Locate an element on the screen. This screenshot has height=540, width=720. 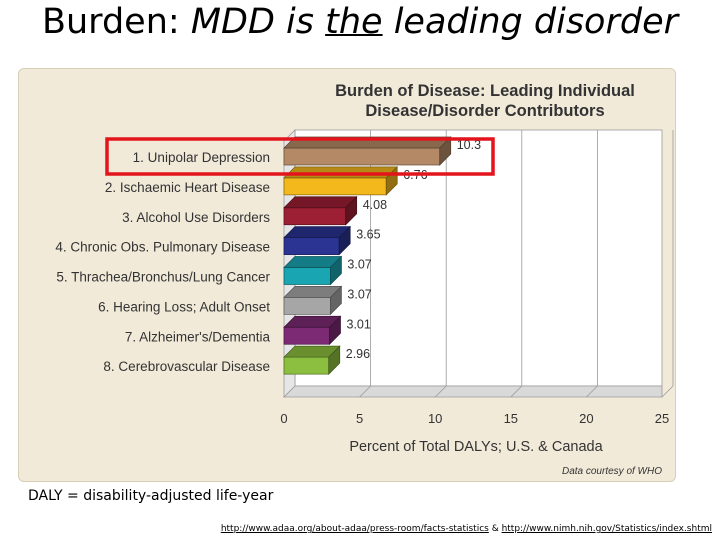
x-axis-label: Percent of Total DALYs; U.S. & Canada is located at coordinates (476, 447).